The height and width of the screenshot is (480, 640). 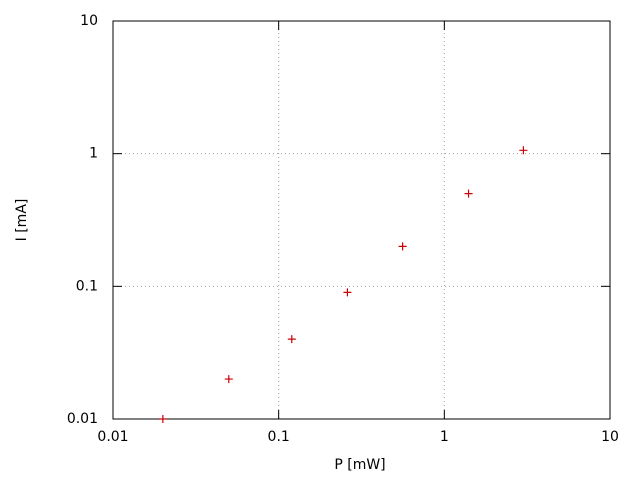 I want to click on x-tick-label: 10, so click(x=610, y=437).